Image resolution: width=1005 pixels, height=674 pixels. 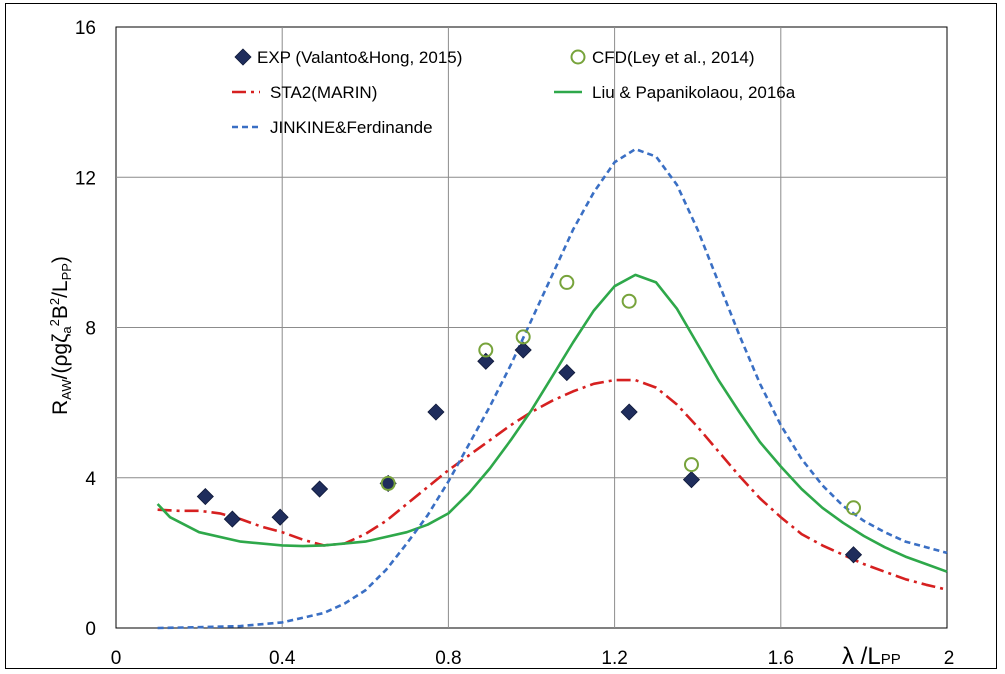 What do you see at coordinates (60, 289) in the screenshot?
I see `y-axis-title-l: /L` at bounding box center [60, 289].